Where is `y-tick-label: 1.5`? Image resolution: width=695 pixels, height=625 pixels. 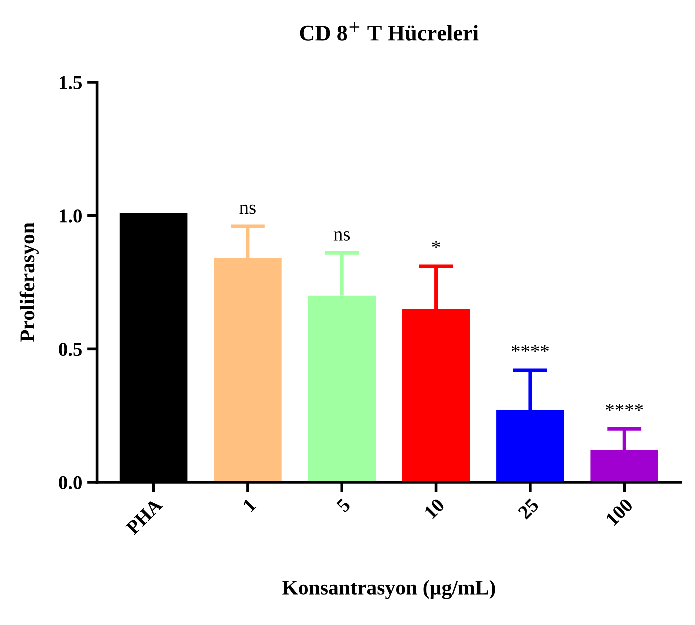 y-tick-label: 1.5 is located at coordinates (71, 83).